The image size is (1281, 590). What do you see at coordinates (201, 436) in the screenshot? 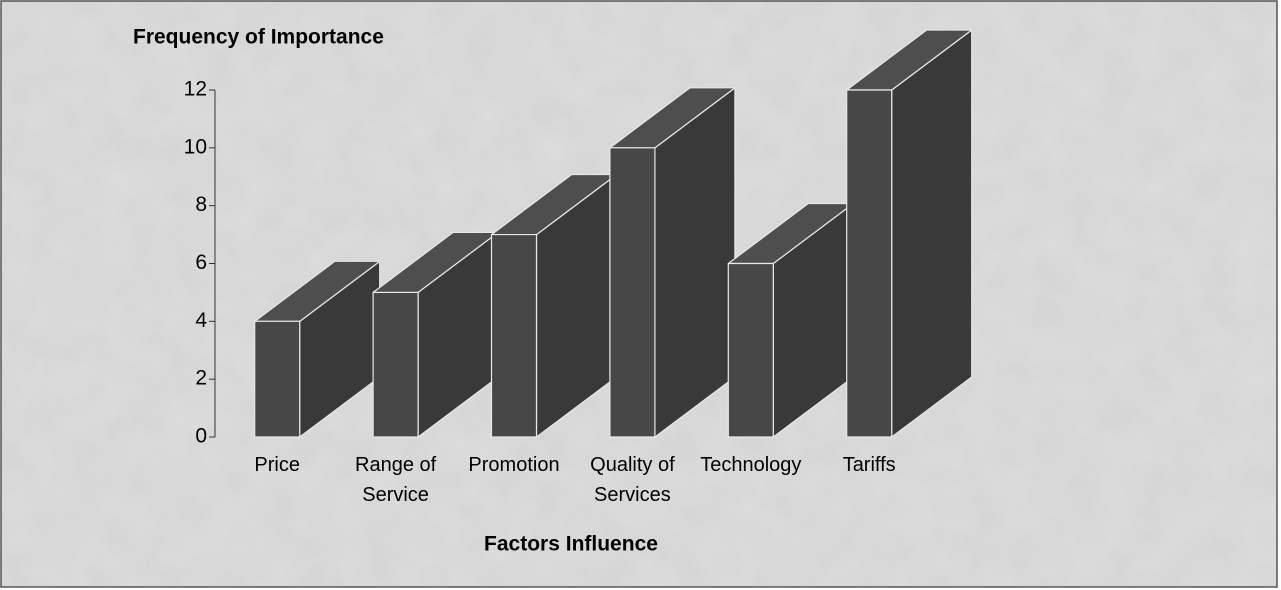
I see `y-tick-label: 0` at bounding box center [201, 436].